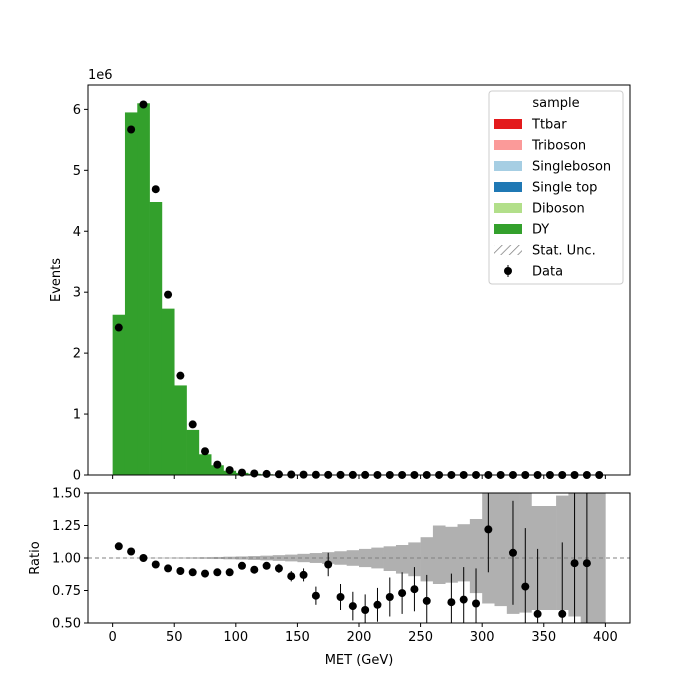  What do you see at coordinates (558, 209) in the screenshot?
I see `legend-label: Diboson` at bounding box center [558, 209].